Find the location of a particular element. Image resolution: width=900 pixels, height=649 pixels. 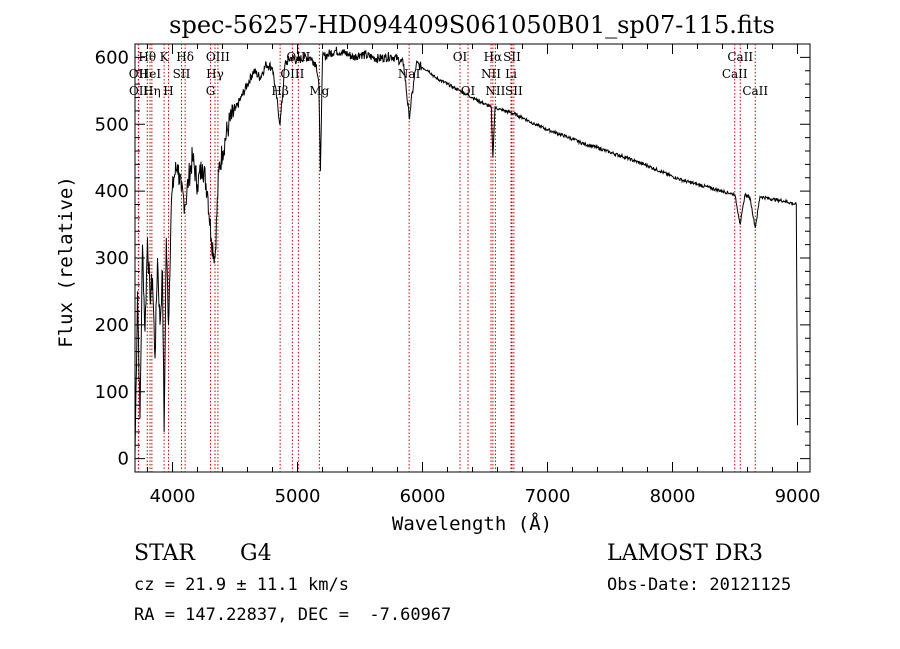

x-tick-label-1: 5000 is located at coordinates (298, 496).